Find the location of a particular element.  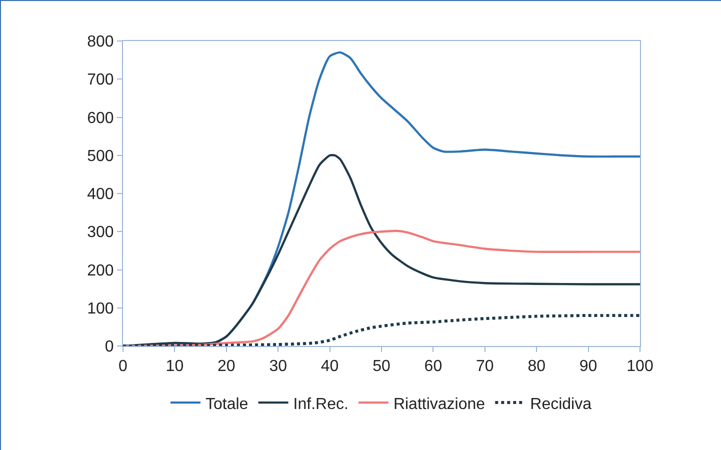

y-tick-label: 200 is located at coordinates (100, 271).